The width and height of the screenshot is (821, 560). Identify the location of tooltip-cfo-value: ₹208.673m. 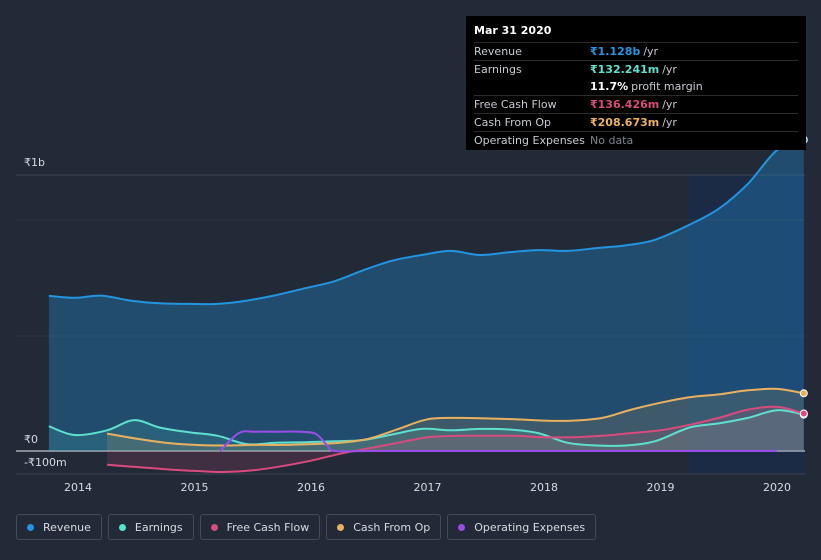
(625, 122).